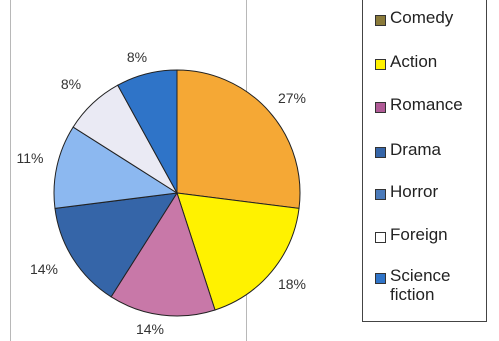  I want to click on legend-label: Comedy, so click(422, 17).